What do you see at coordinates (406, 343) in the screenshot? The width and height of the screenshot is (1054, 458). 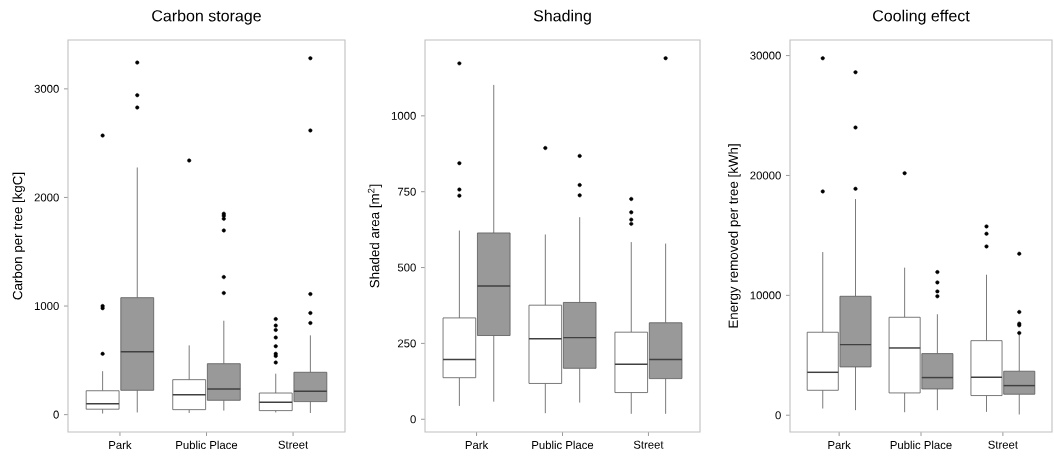 I see `y-tick-label: 250` at bounding box center [406, 343].